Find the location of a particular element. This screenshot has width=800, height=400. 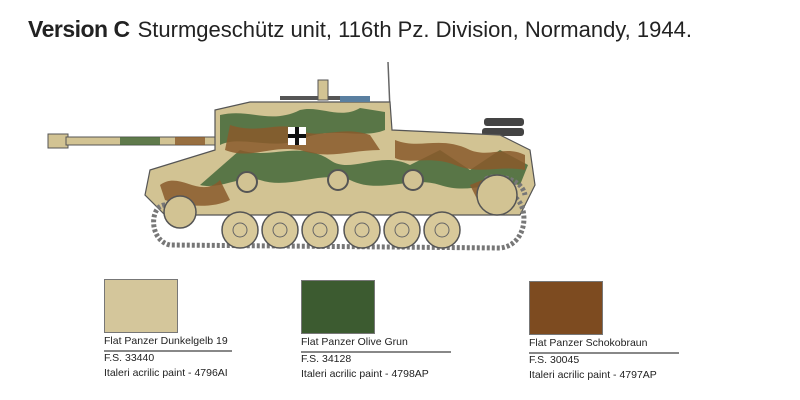

color-name: Flat Panzer Dunkelgelb 19 is located at coordinates (166, 341).